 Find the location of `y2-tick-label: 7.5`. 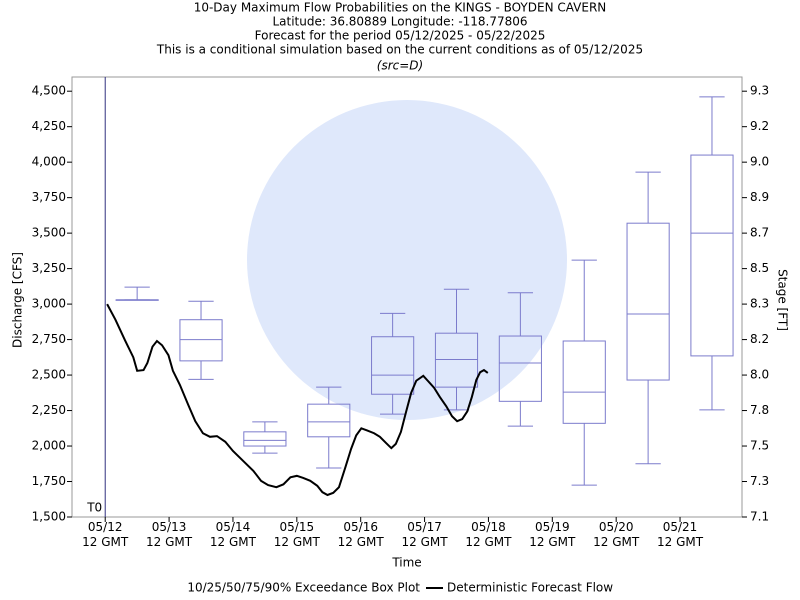

y2-tick-label: 7.5 is located at coordinates (759, 446).